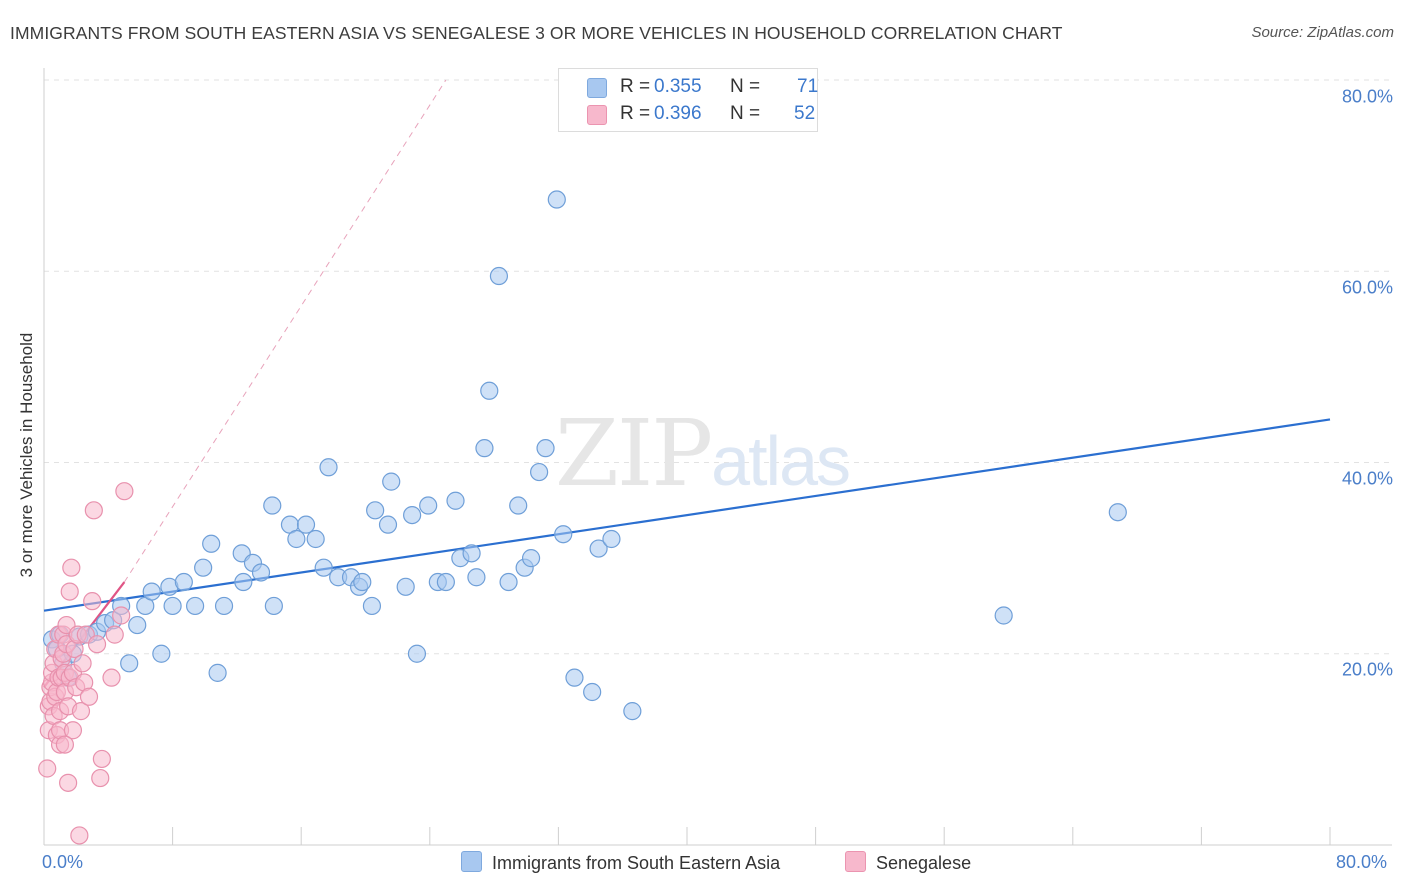  Describe the element at coordinates (1367, 669) in the screenshot. I see `y-tick-label-20: 20.0%` at that location.